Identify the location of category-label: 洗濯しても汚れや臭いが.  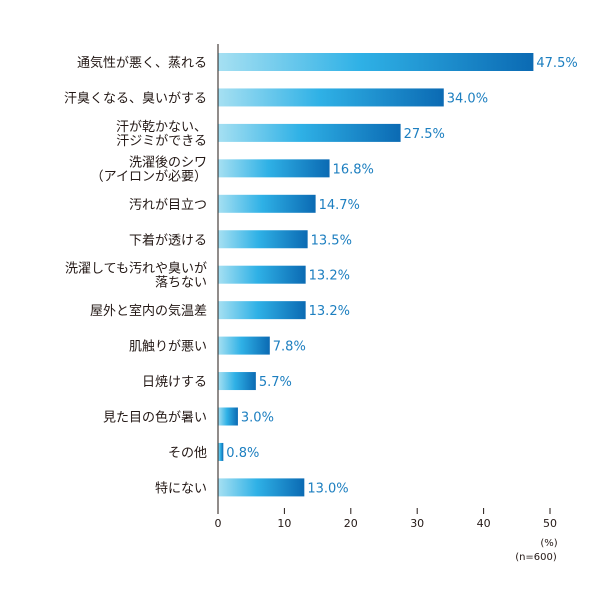
(136, 269).